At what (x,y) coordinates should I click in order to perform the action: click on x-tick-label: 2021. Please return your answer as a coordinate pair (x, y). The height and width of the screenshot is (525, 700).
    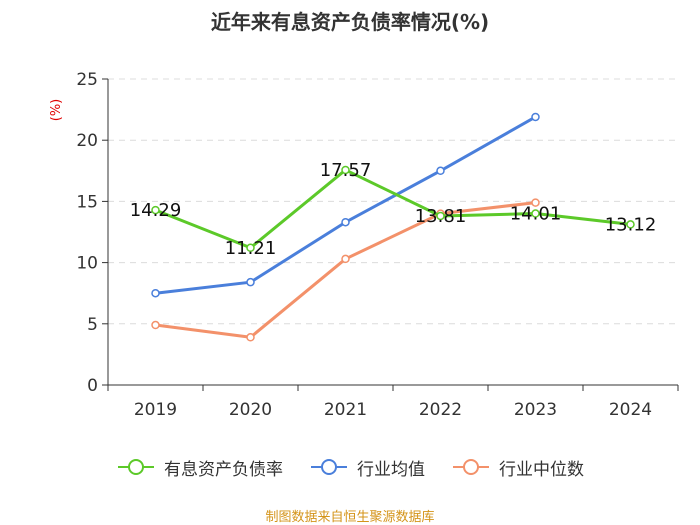
    Looking at the image, I should click on (345, 410).